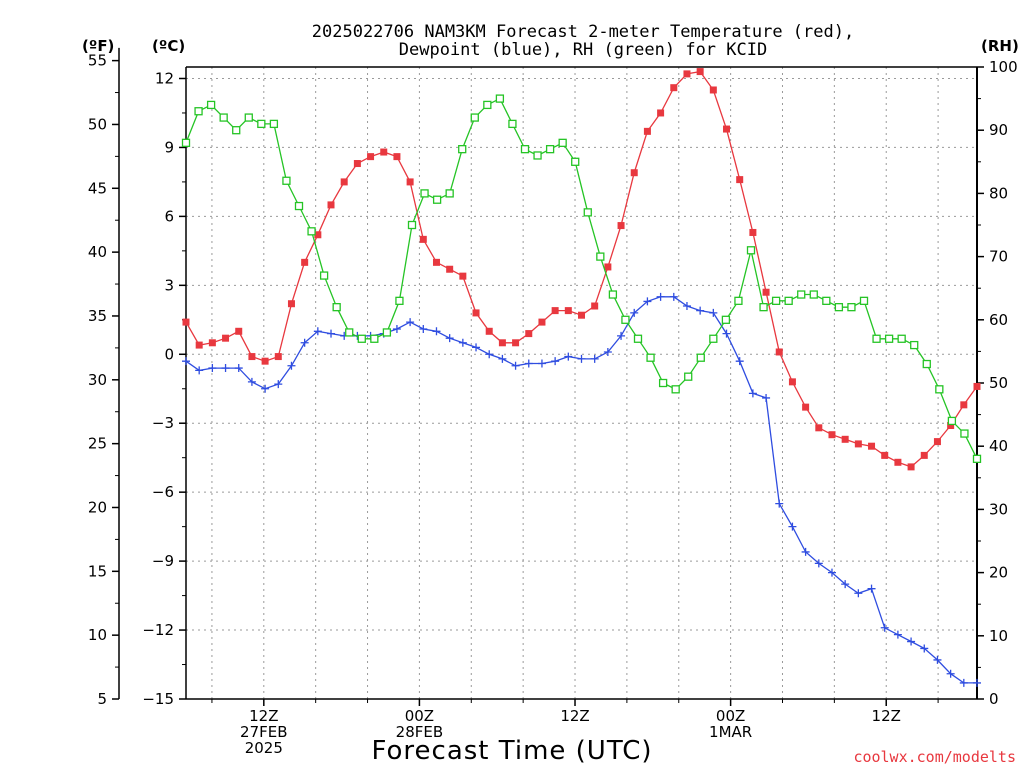  What do you see at coordinates (97, 571) in the screenshot?
I see `fahrenheit-tick-label: 15` at bounding box center [97, 571].